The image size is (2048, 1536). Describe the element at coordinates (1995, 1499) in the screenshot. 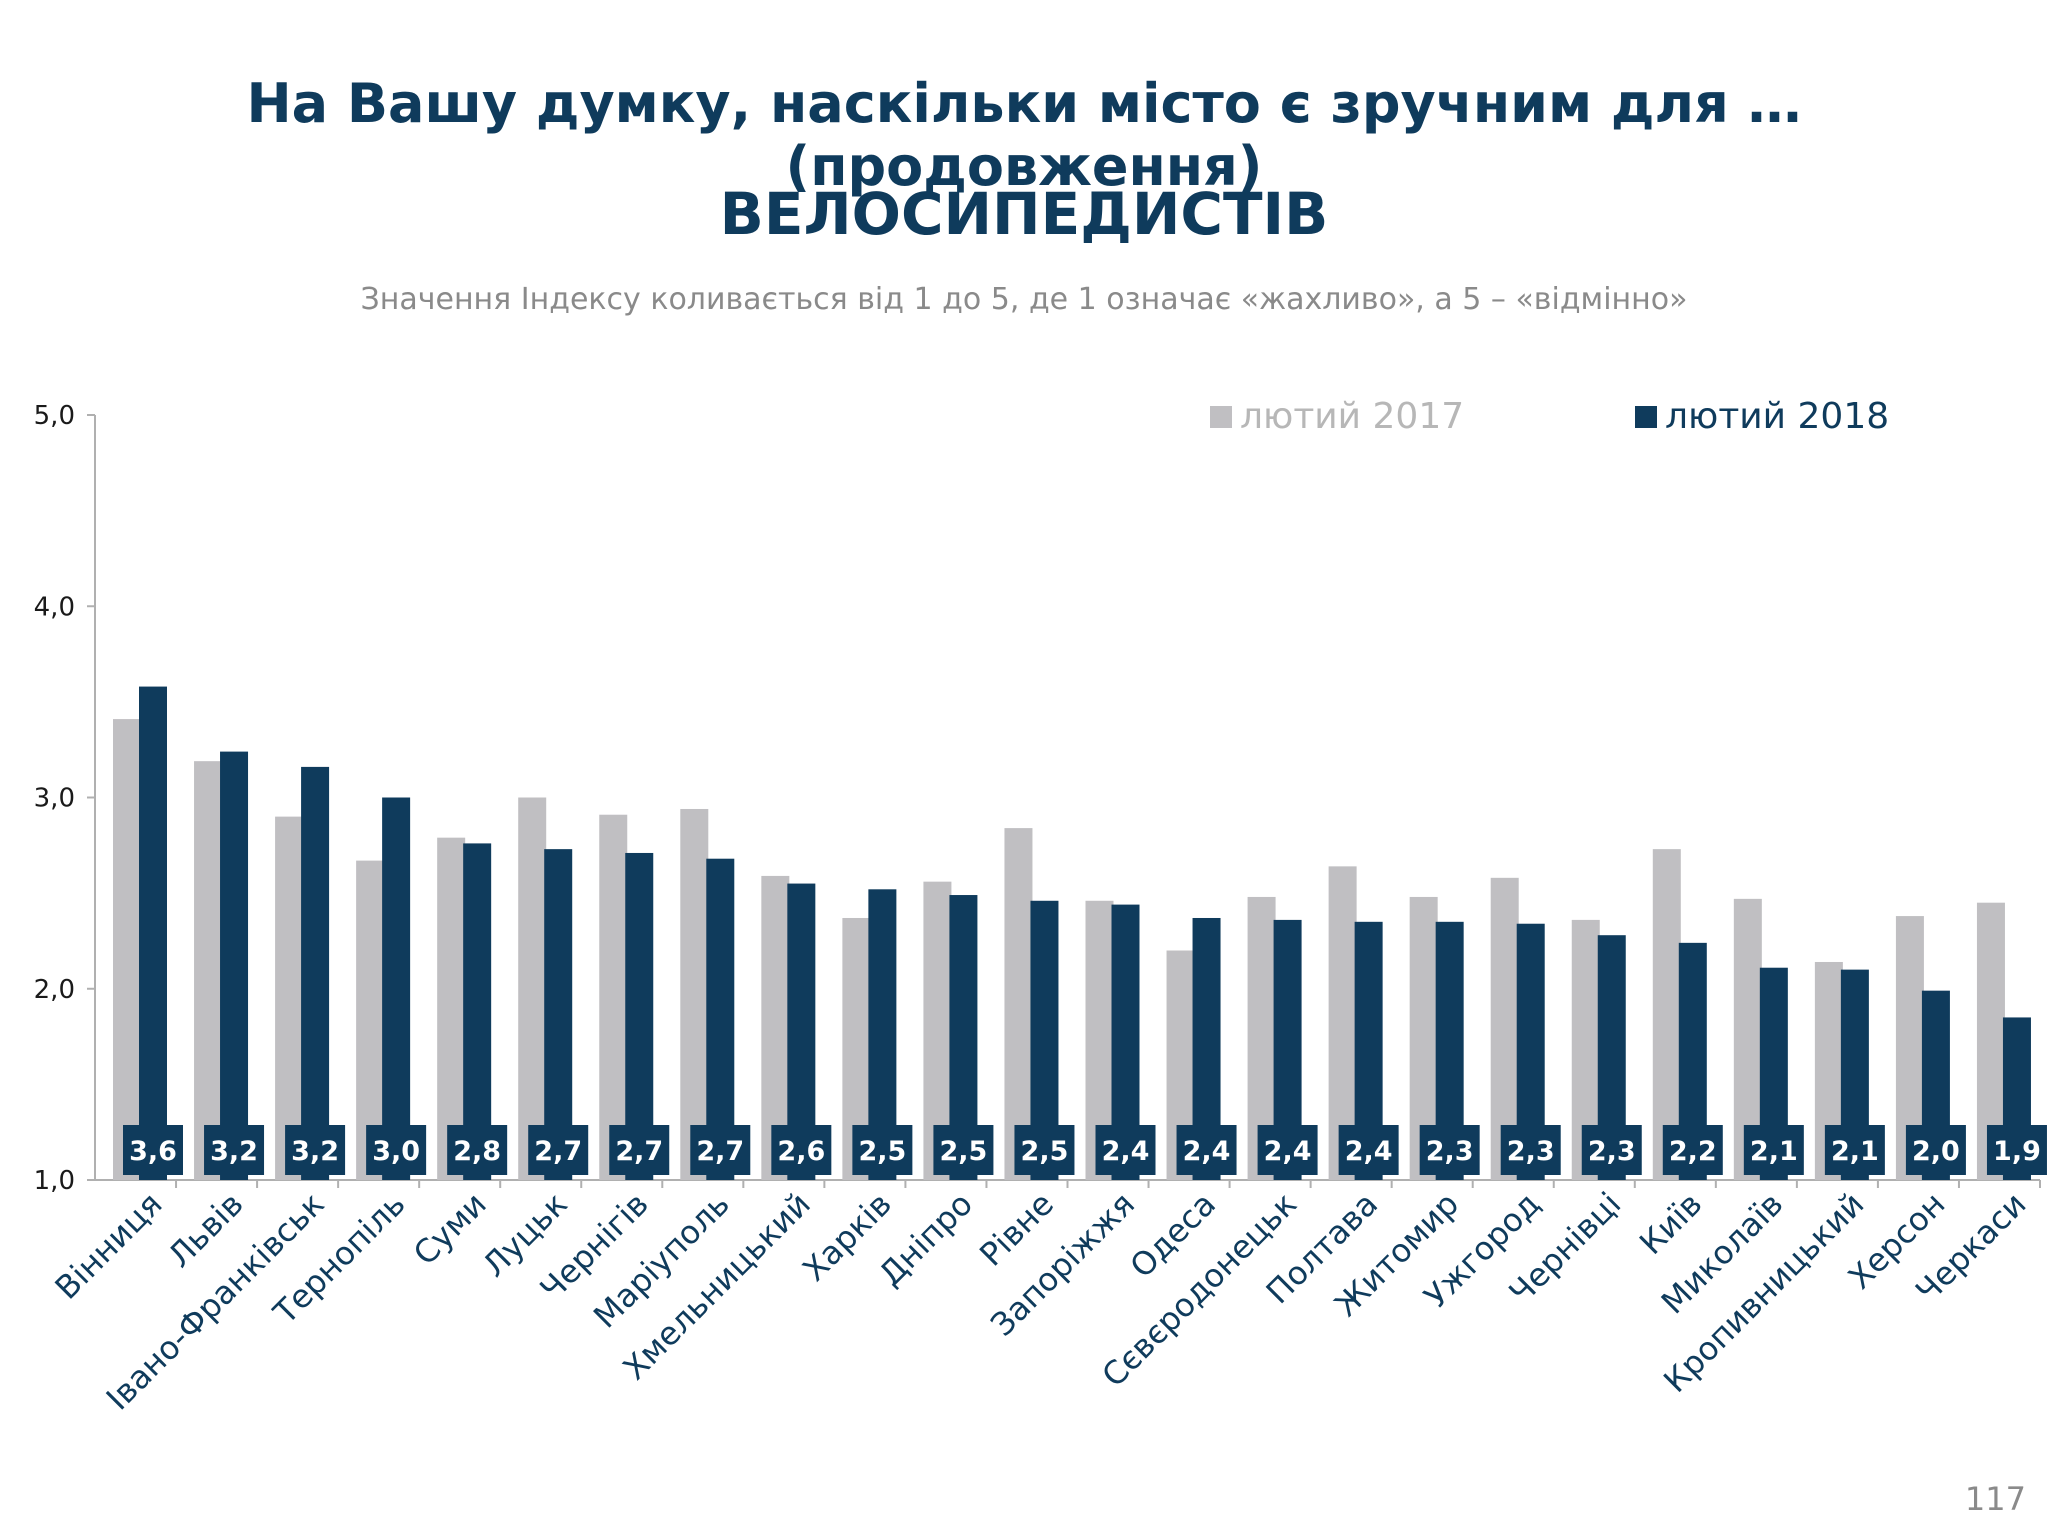

I see `page-number: 117` at that location.